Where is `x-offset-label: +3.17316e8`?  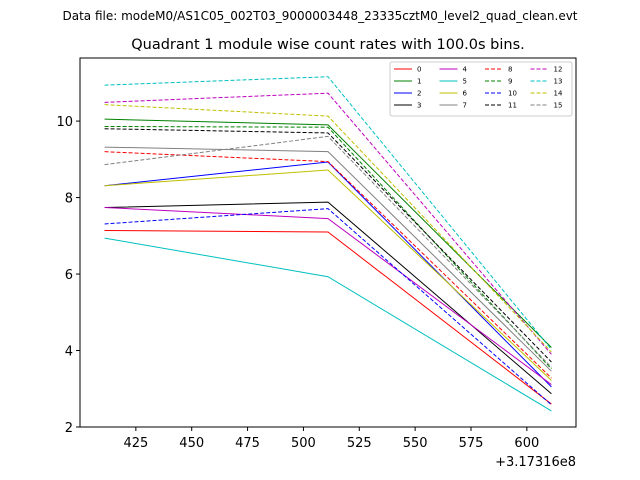 x-offset-label: +3.17316e8 is located at coordinates (535, 462).